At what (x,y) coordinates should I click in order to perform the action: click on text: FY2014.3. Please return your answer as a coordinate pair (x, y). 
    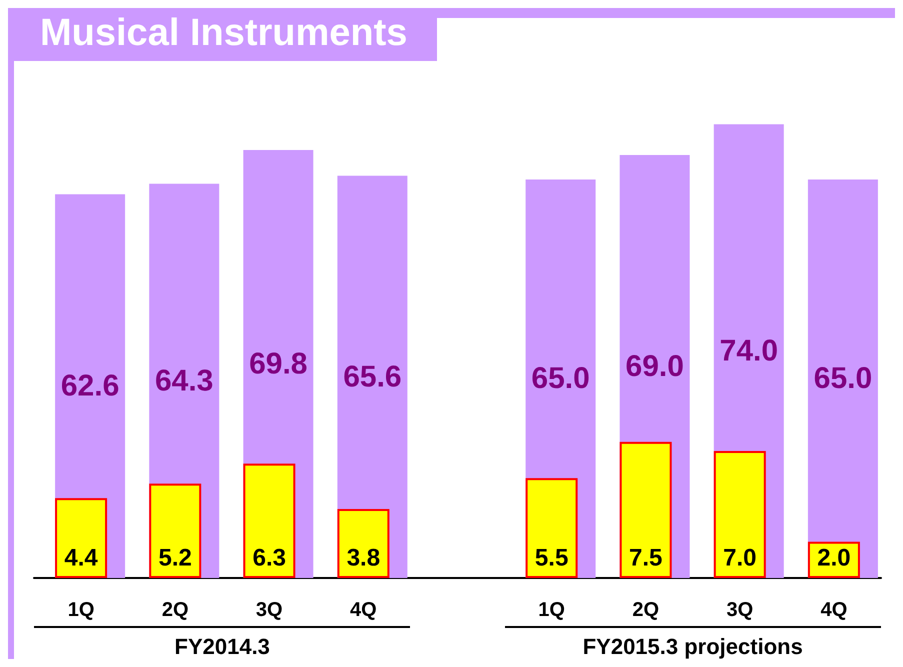
    Looking at the image, I should click on (222, 643).